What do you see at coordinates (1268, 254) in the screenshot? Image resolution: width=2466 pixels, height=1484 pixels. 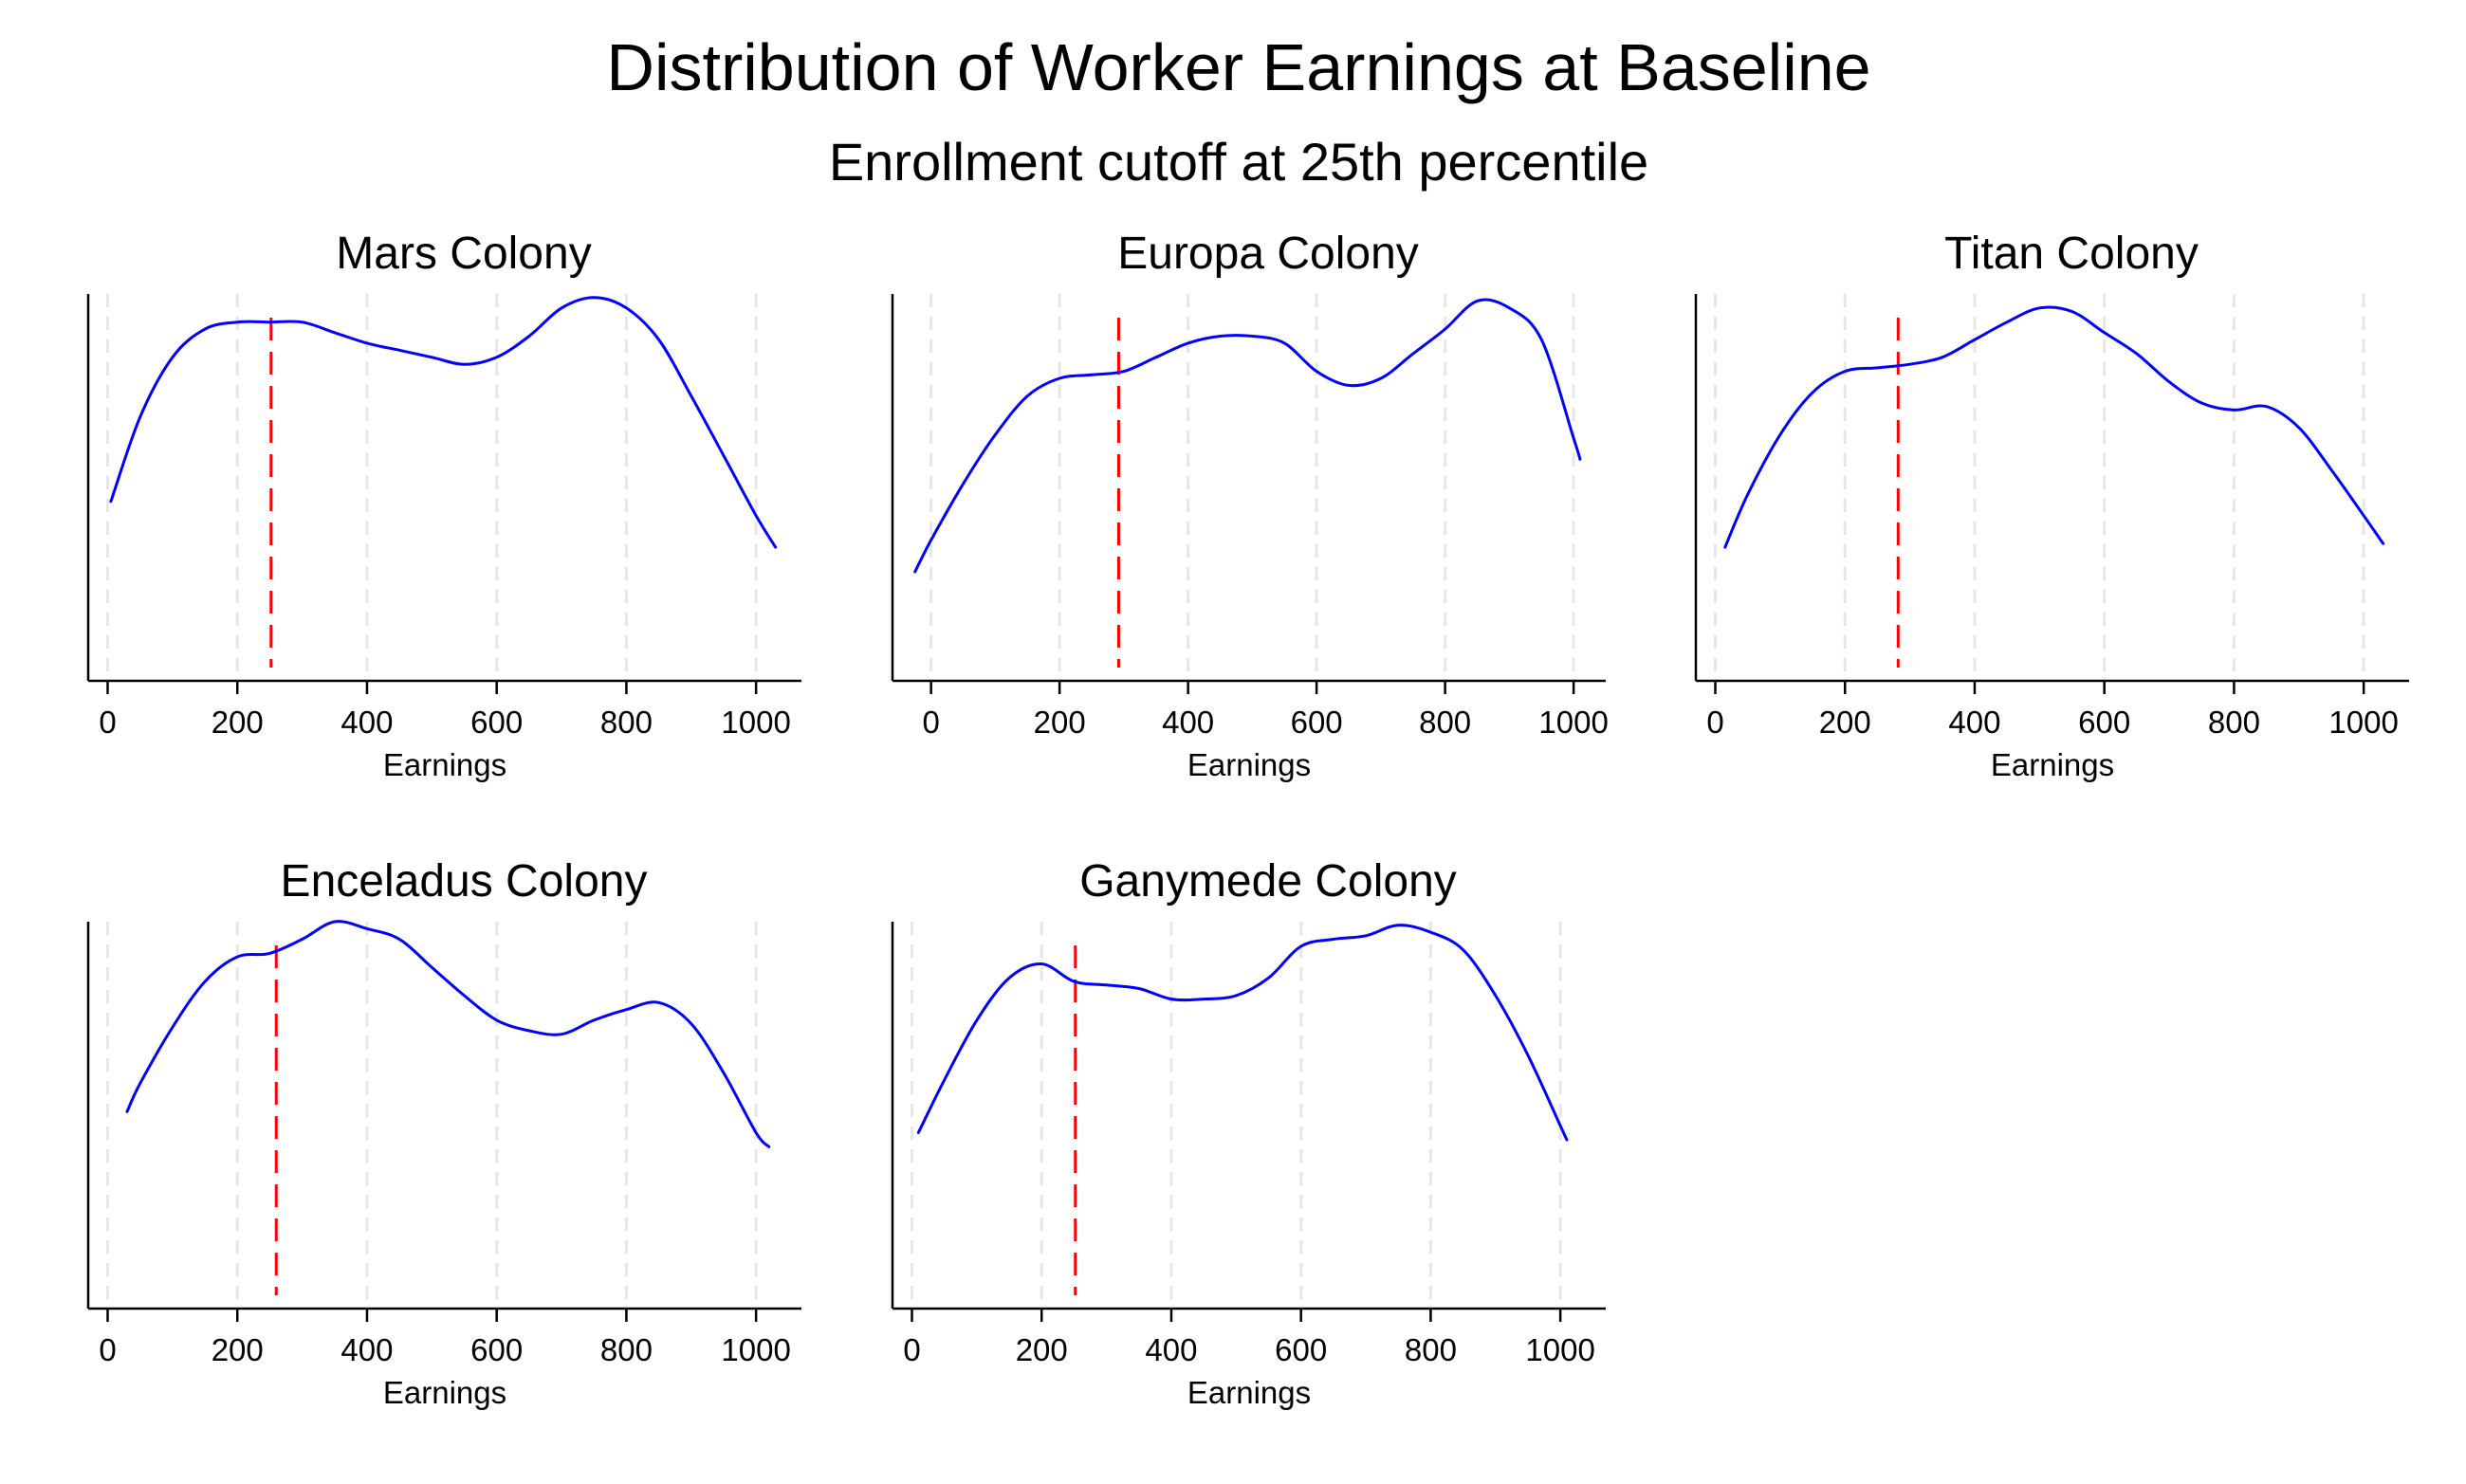 I see `panel-title-europa: Europa Colony` at bounding box center [1268, 254].